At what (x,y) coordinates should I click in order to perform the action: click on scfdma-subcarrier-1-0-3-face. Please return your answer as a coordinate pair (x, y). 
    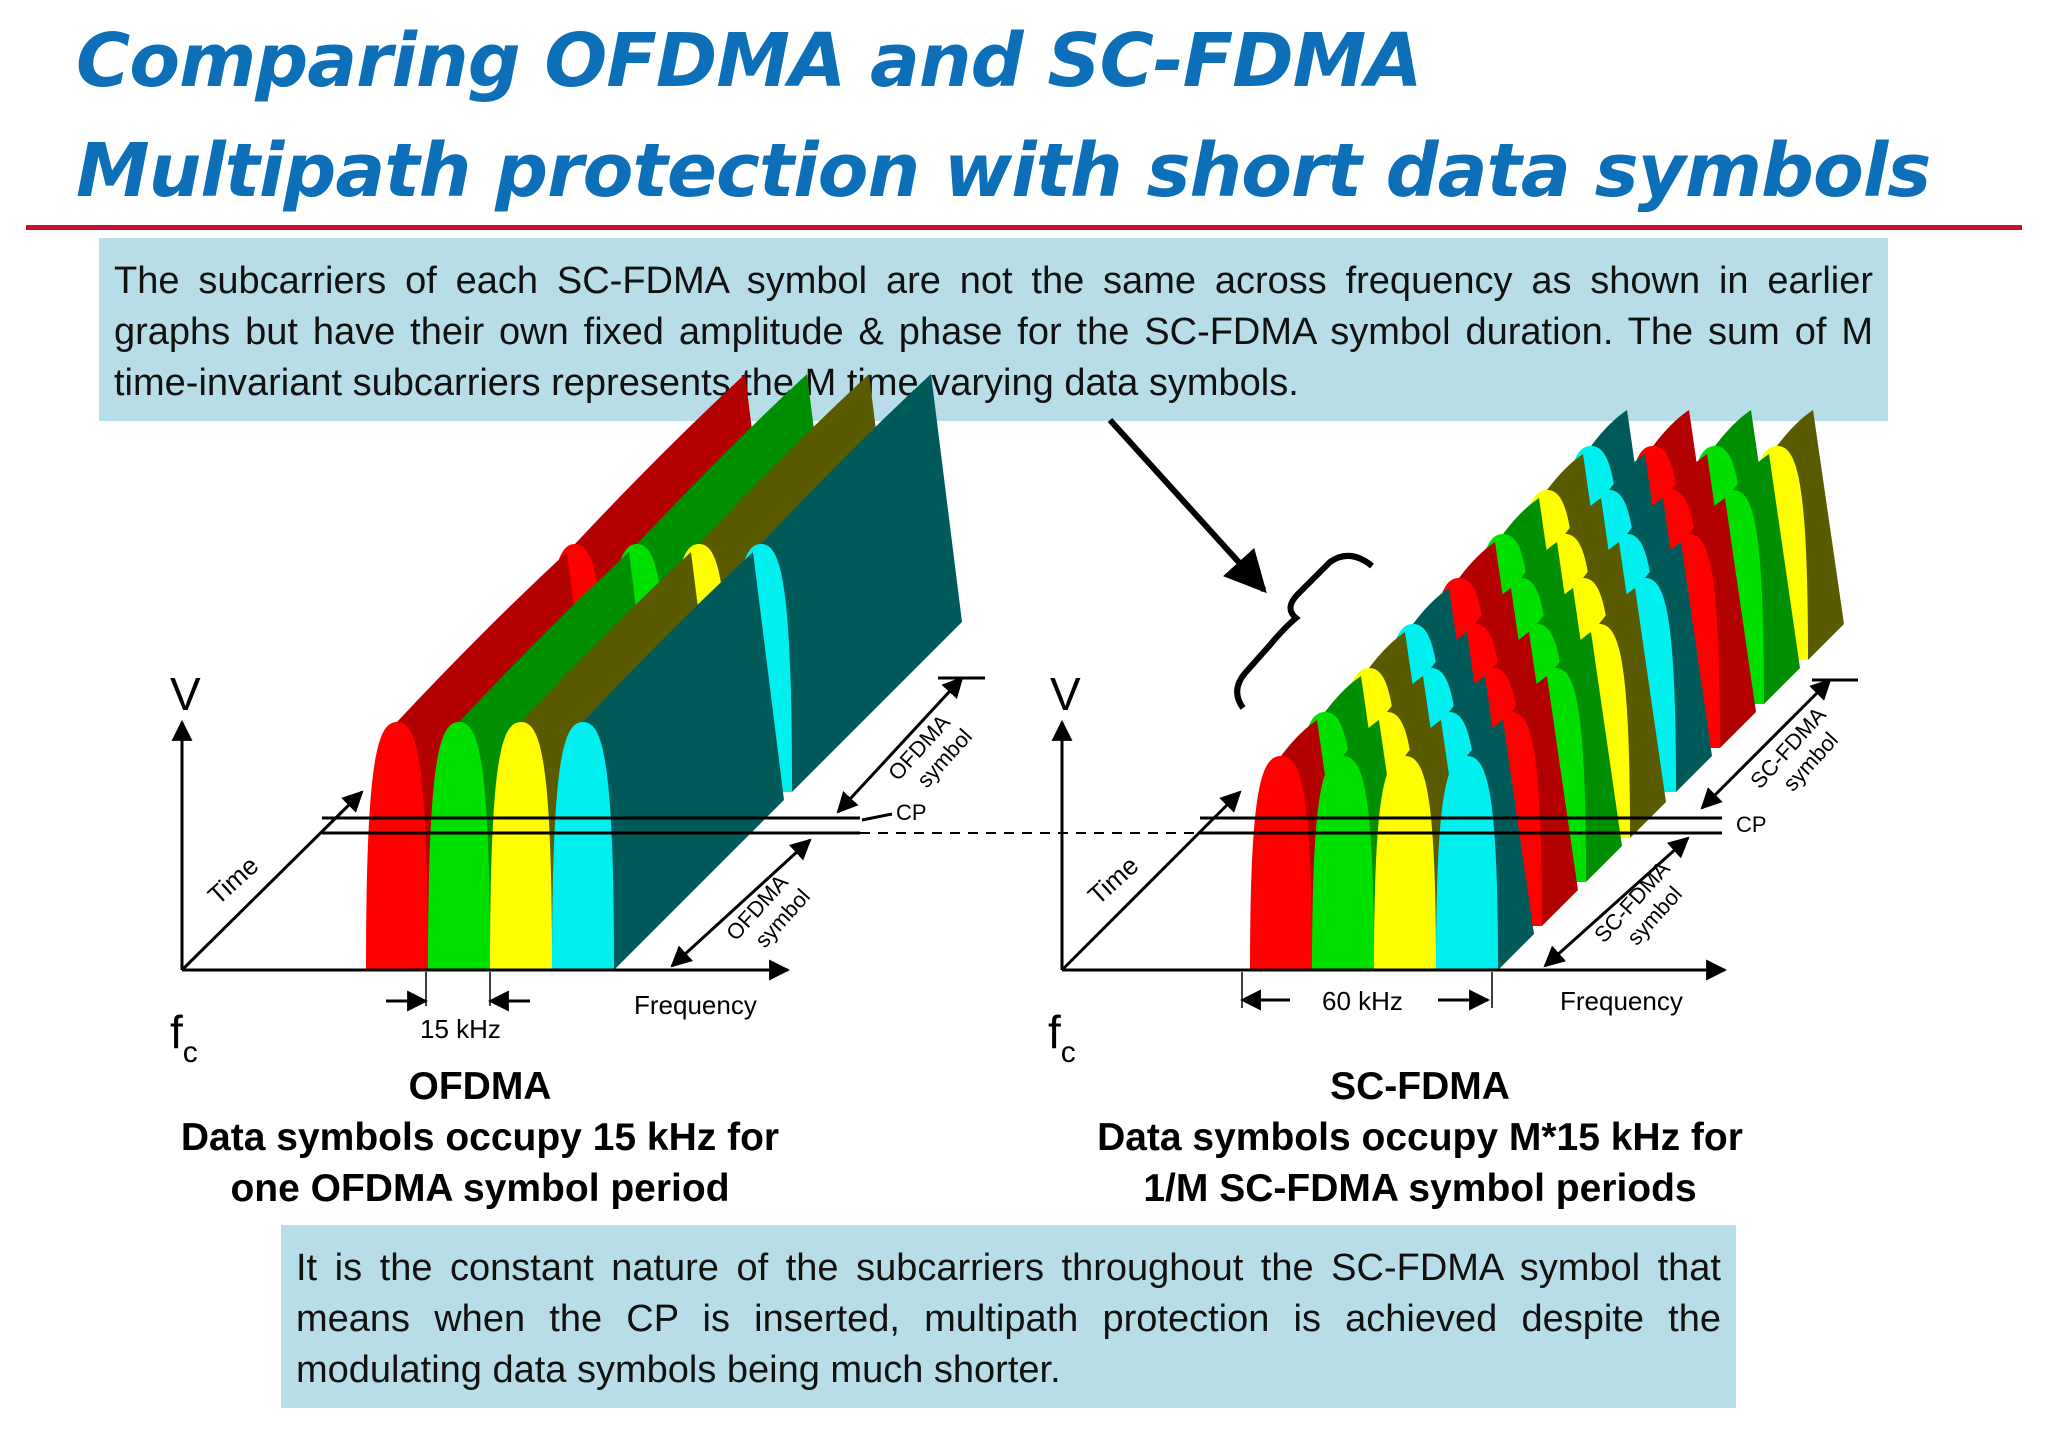
    Looking at the image, I should click on (1467, 863).